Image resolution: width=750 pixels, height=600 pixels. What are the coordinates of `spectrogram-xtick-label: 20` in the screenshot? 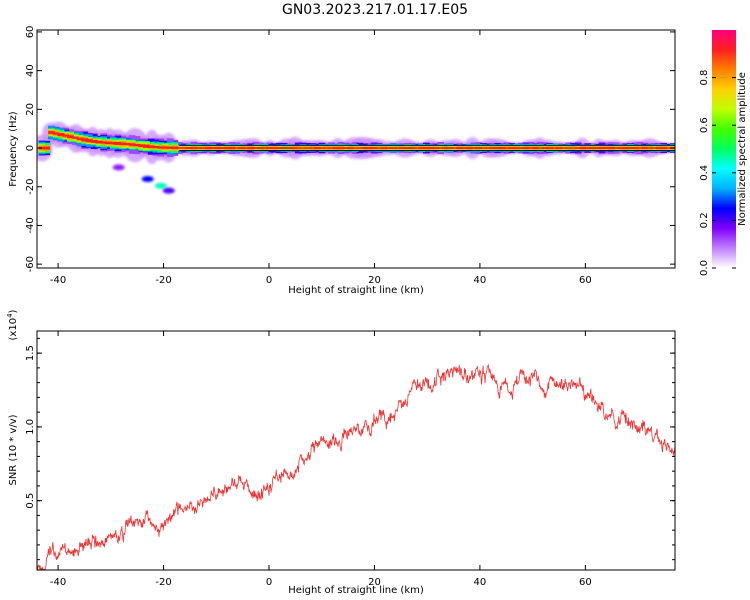 It's located at (374, 280).